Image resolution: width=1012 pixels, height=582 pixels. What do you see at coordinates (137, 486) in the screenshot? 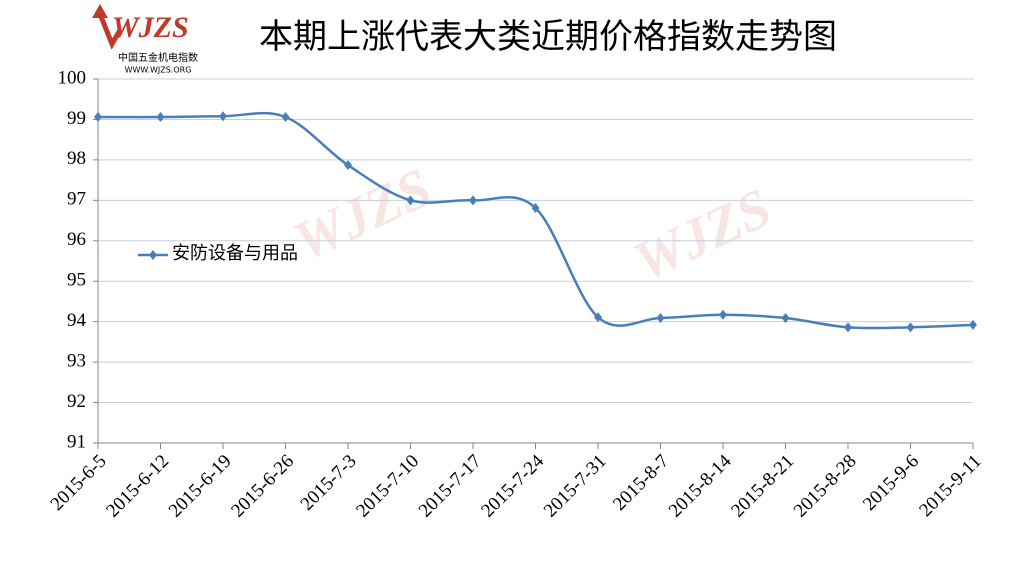
I see `x-tick-label: 2015-6-12` at bounding box center [137, 486].